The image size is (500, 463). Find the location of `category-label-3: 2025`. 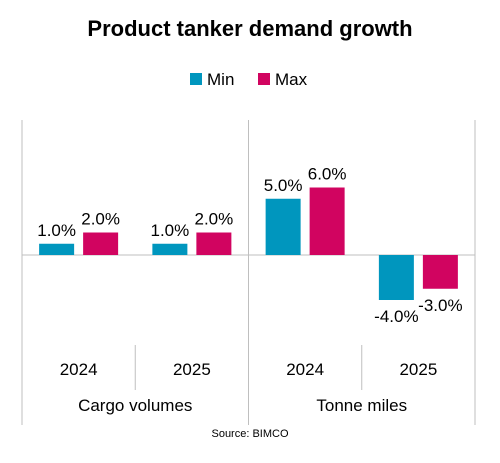

category-label-3: 2025 is located at coordinates (418, 369).